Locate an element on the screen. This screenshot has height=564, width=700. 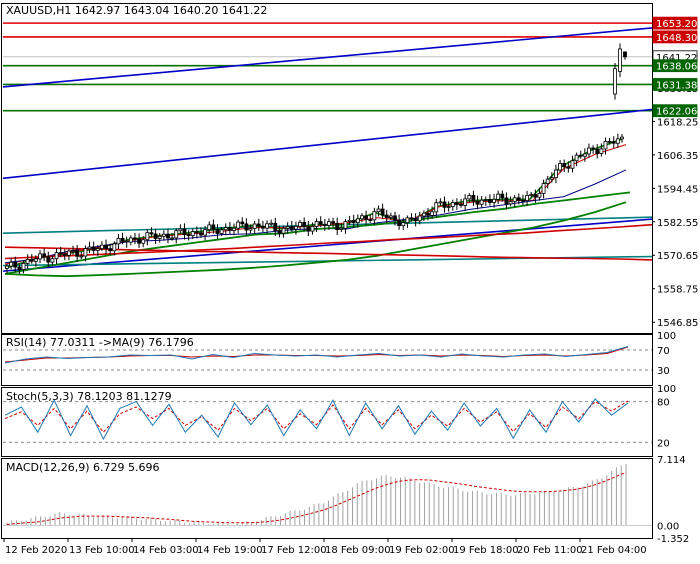
stochastic-panel: Stoch(5,3,3) 78.1203 81.1279 100 80 20 is located at coordinates (339, 416).